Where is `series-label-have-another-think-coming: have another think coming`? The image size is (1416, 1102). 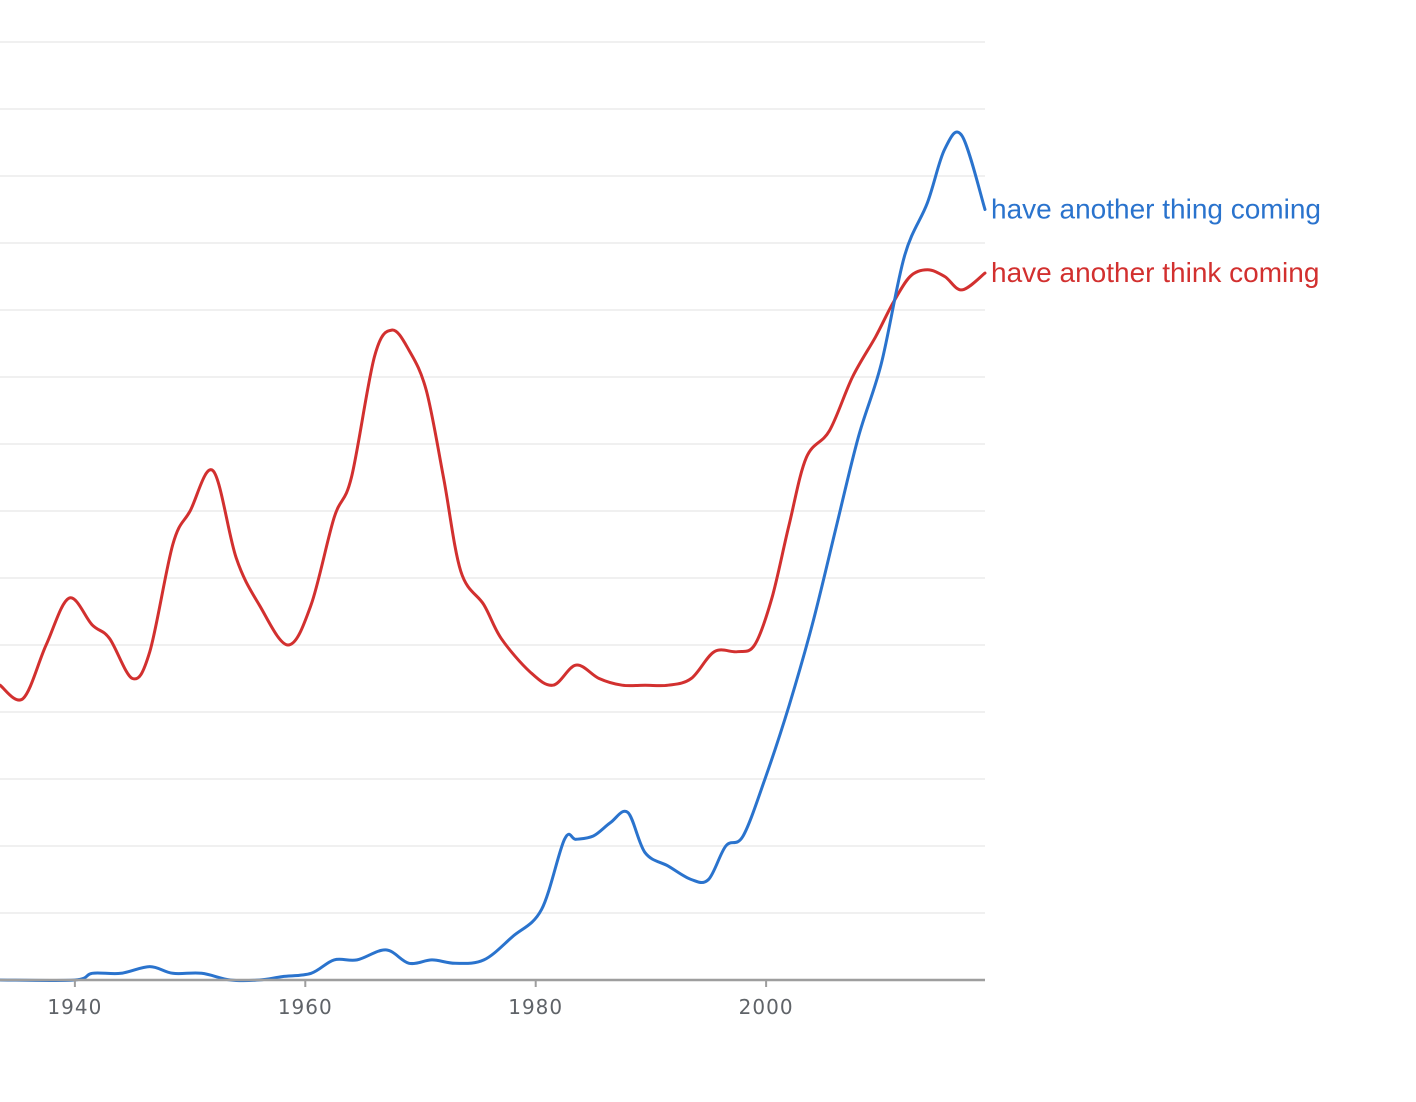
series-label-have-another-think-coming: have another think coming is located at coordinates (1155, 272).